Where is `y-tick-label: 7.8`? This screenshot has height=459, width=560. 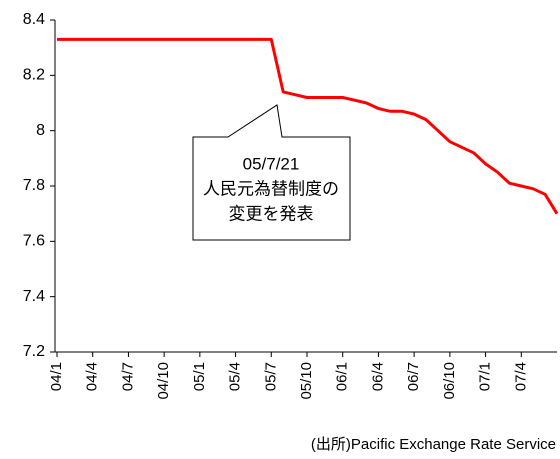 y-tick-label: 7.8 is located at coordinates (34, 185).